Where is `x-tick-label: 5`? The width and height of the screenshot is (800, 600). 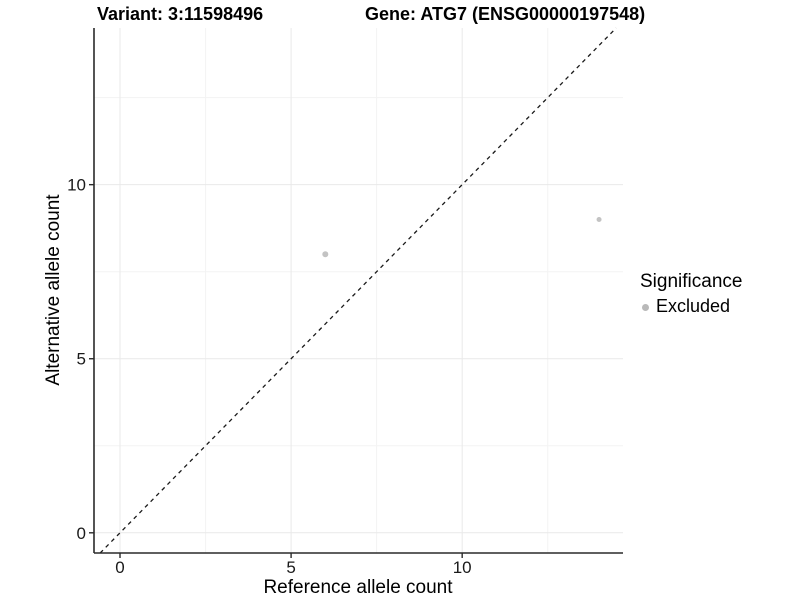
x-tick-label: 5 is located at coordinates (290, 567).